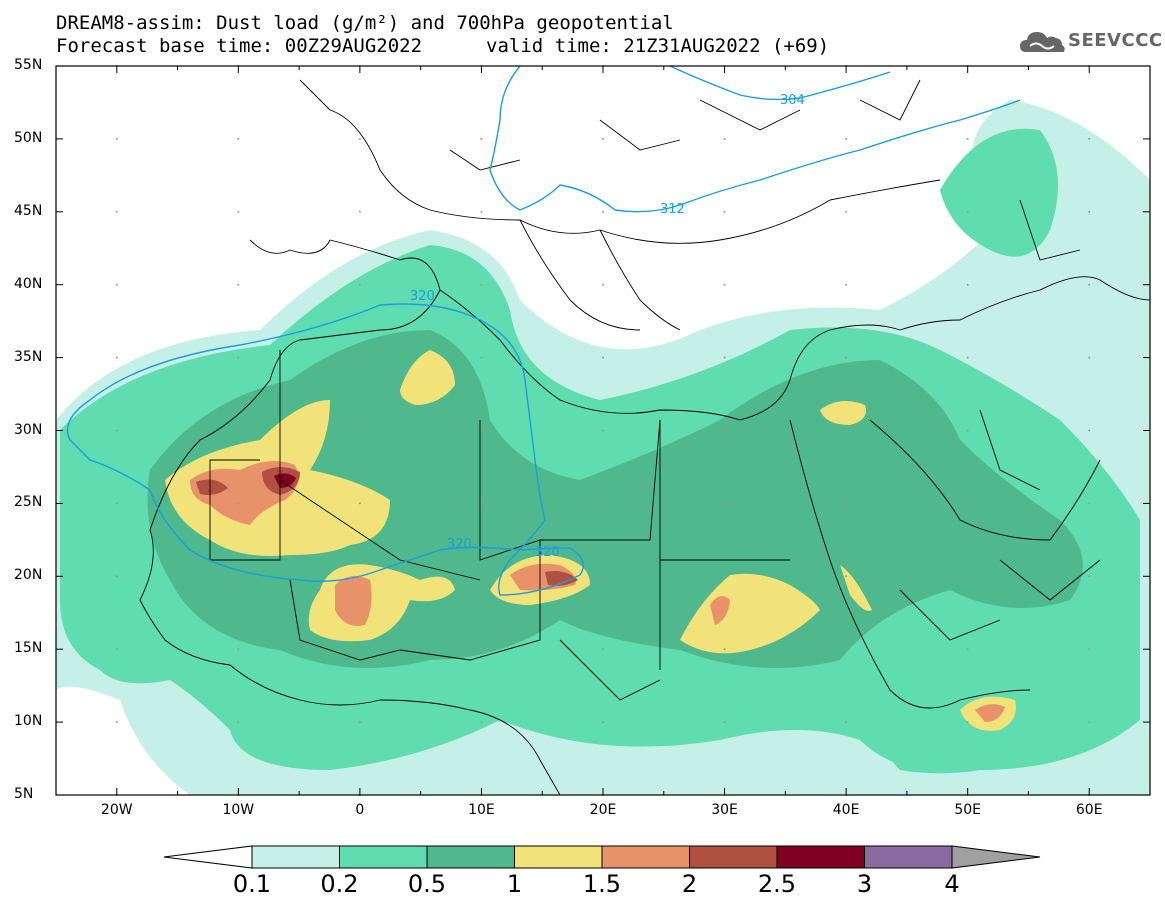 The height and width of the screenshot is (907, 1165). Describe the element at coordinates (212, 487) in the screenshot. I see `dust-level-2-west-b` at that location.